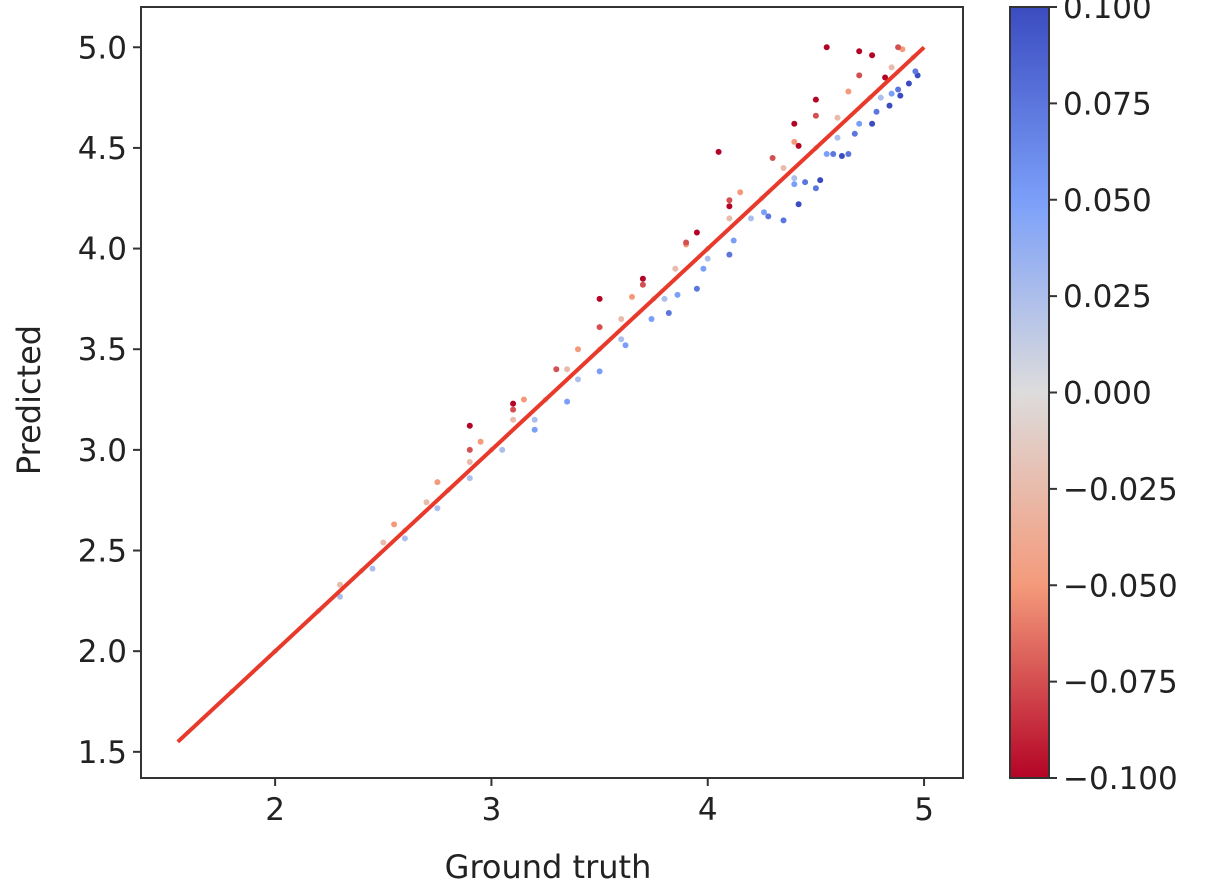 The height and width of the screenshot is (894, 1214). I want to click on colorbar-tick-label: 0.050, so click(1107, 201).